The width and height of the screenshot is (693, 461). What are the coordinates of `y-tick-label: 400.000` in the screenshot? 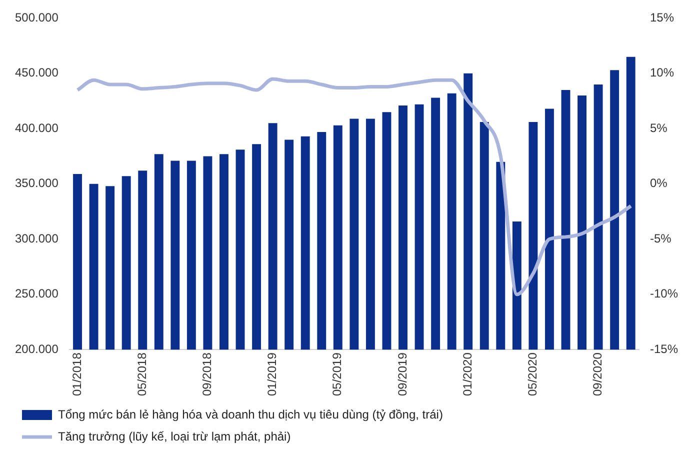 It's located at (36, 127).